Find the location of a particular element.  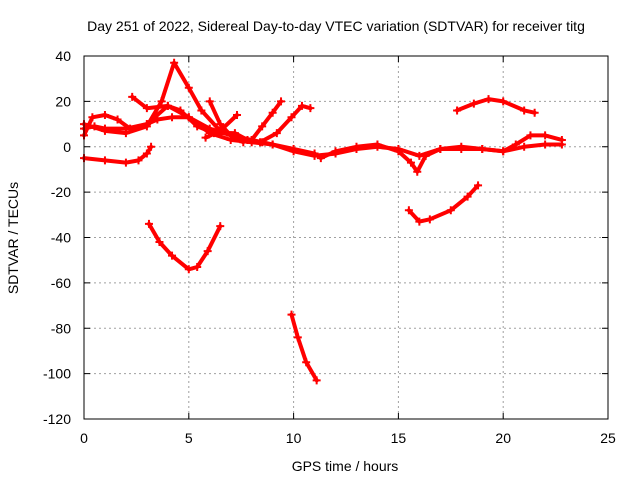

x-tick-labels: 0 5 10 15 20 25 is located at coordinates (348, 438).